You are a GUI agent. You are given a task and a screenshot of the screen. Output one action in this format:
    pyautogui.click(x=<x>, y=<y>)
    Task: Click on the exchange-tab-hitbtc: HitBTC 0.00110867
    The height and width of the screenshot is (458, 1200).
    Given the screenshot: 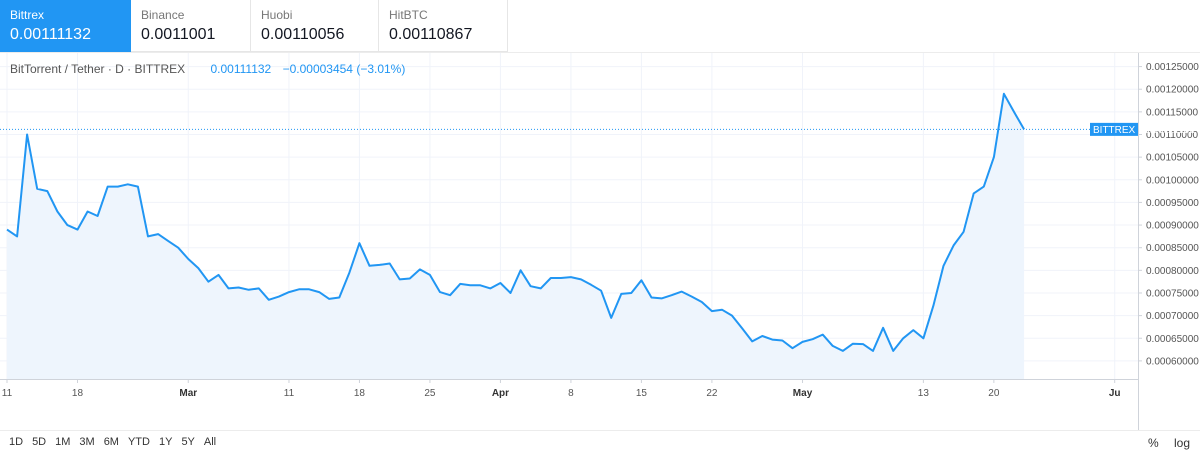 What is the action you would take?
    pyautogui.click(x=443, y=26)
    